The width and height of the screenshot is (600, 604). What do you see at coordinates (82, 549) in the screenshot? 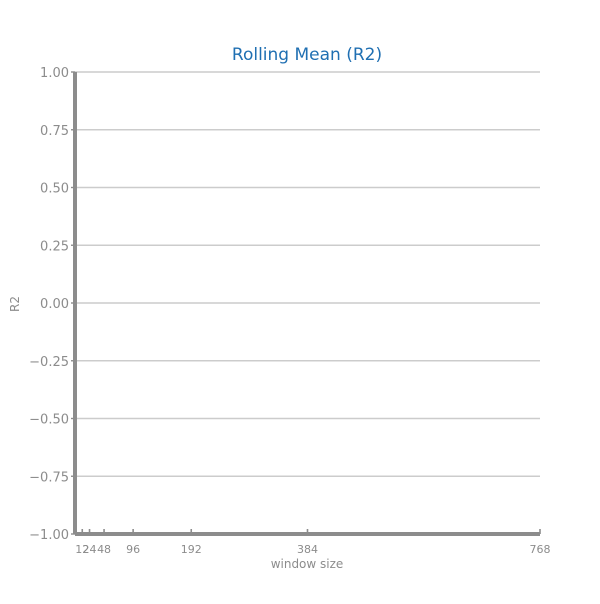
I see `x-tick-label: 12` at bounding box center [82, 549].